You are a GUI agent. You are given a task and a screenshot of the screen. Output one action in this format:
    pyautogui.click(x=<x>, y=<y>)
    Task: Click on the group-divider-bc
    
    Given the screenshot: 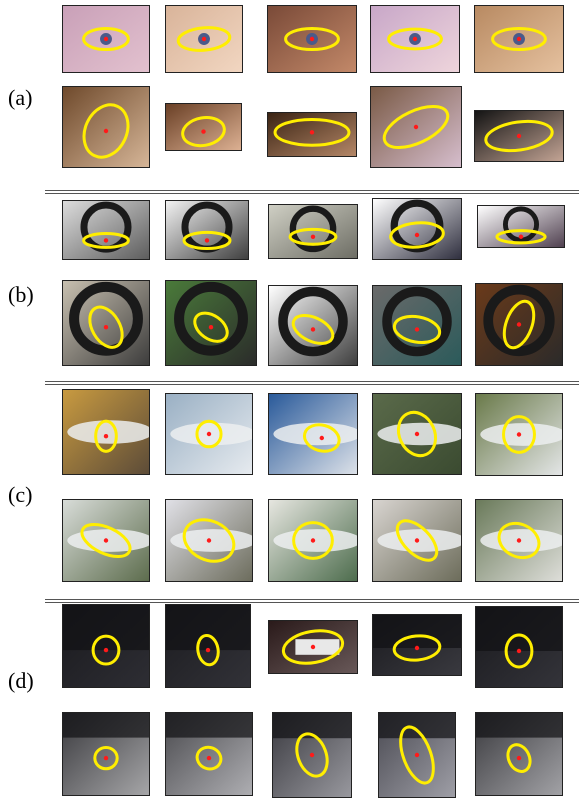 What is the action you would take?
    pyautogui.click(x=312, y=383)
    